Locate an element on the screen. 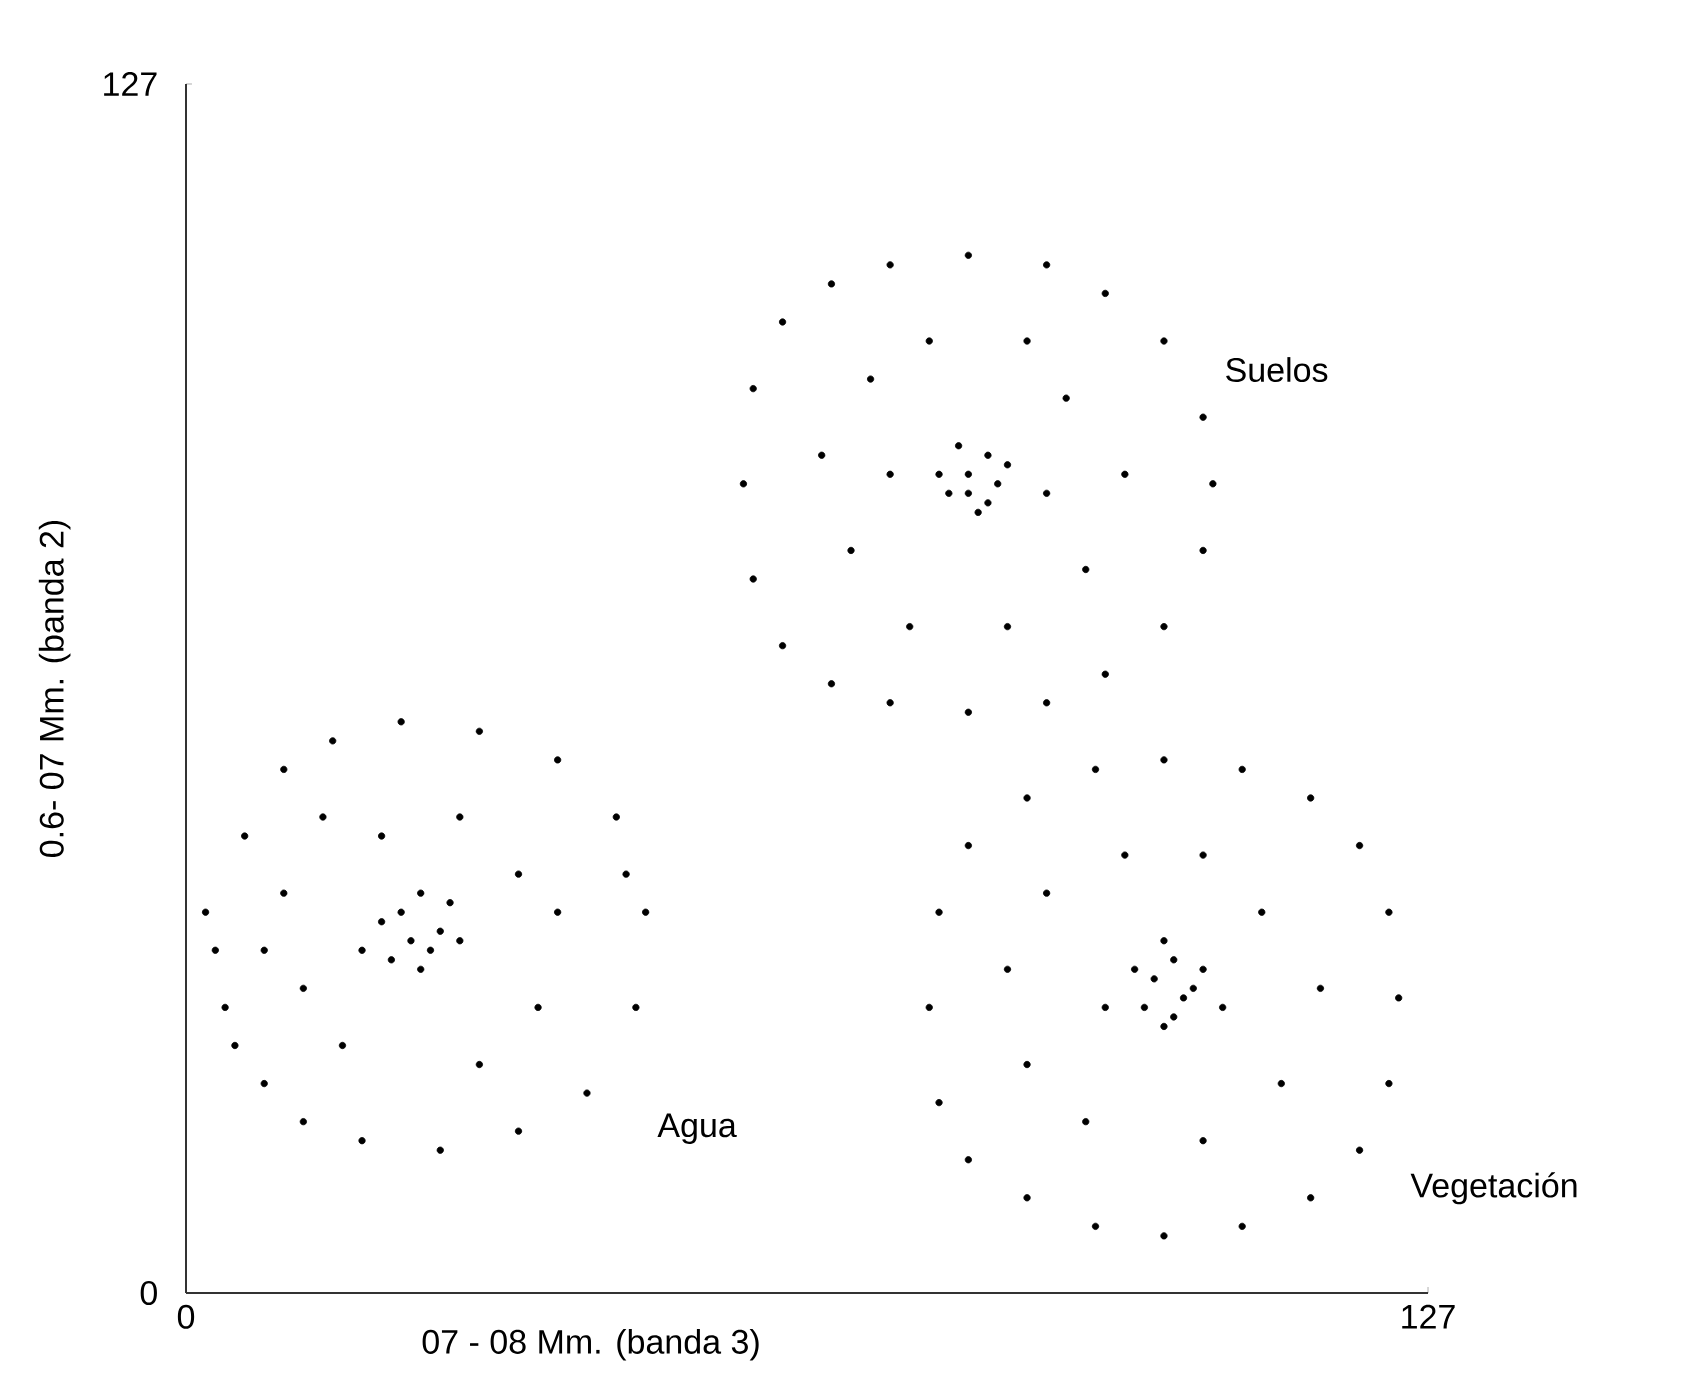  series-label: Vegetación is located at coordinates (1493, 1188).